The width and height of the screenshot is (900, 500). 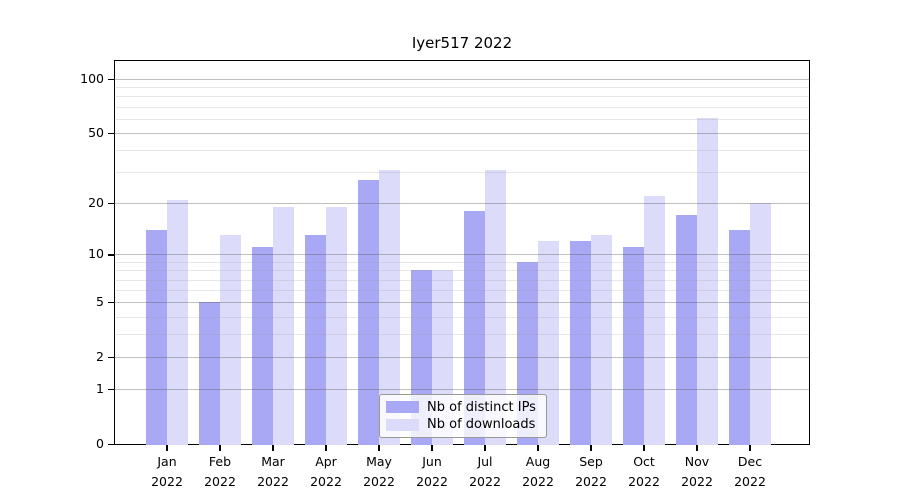 What do you see at coordinates (481, 425) in the screenshot?
I see `legend-label-downloads: Nb of downloads` at bounding box center [481, 425].